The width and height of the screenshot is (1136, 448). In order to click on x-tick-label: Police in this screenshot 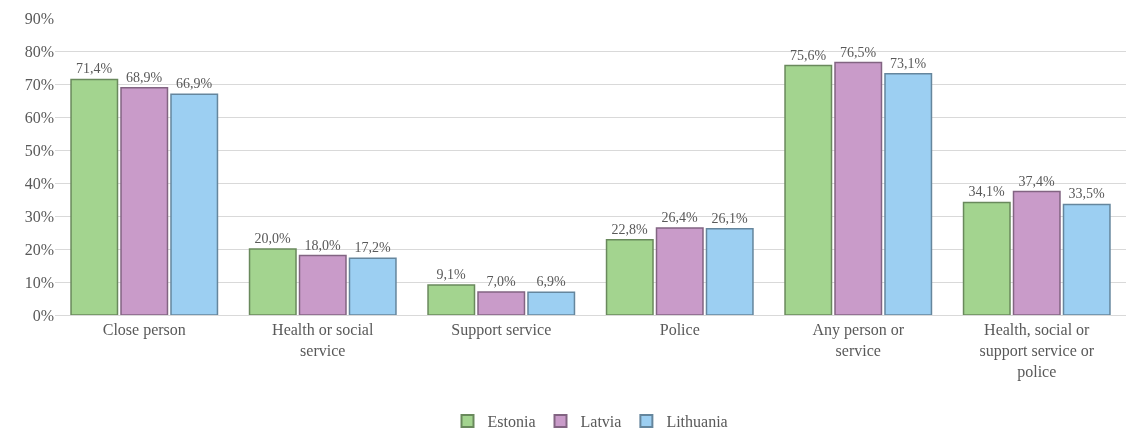, I will do `click(679, 330)`.